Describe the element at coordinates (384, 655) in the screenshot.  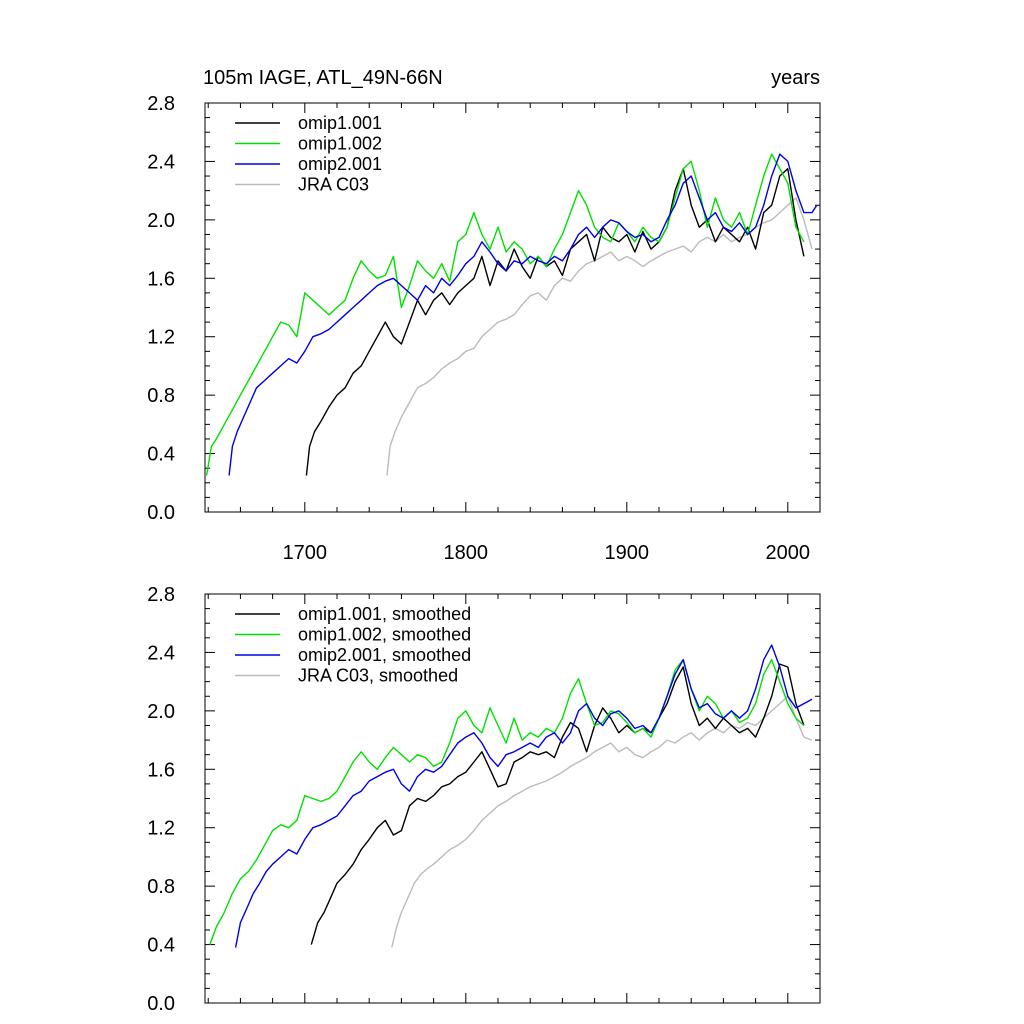
I see `legend-label: omip2.001, smoothed` at that location.